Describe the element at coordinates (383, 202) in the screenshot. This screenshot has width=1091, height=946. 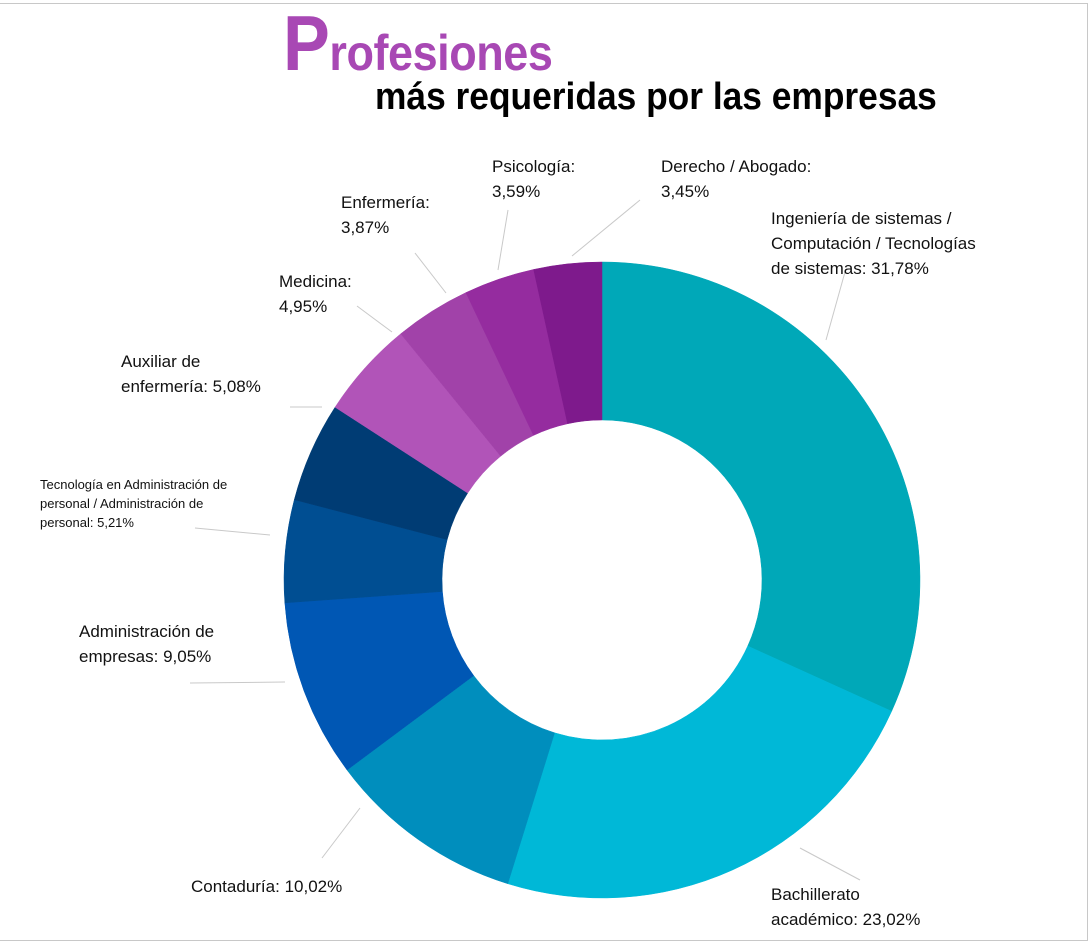
I see `data-label-name: Enfermería` at that location.